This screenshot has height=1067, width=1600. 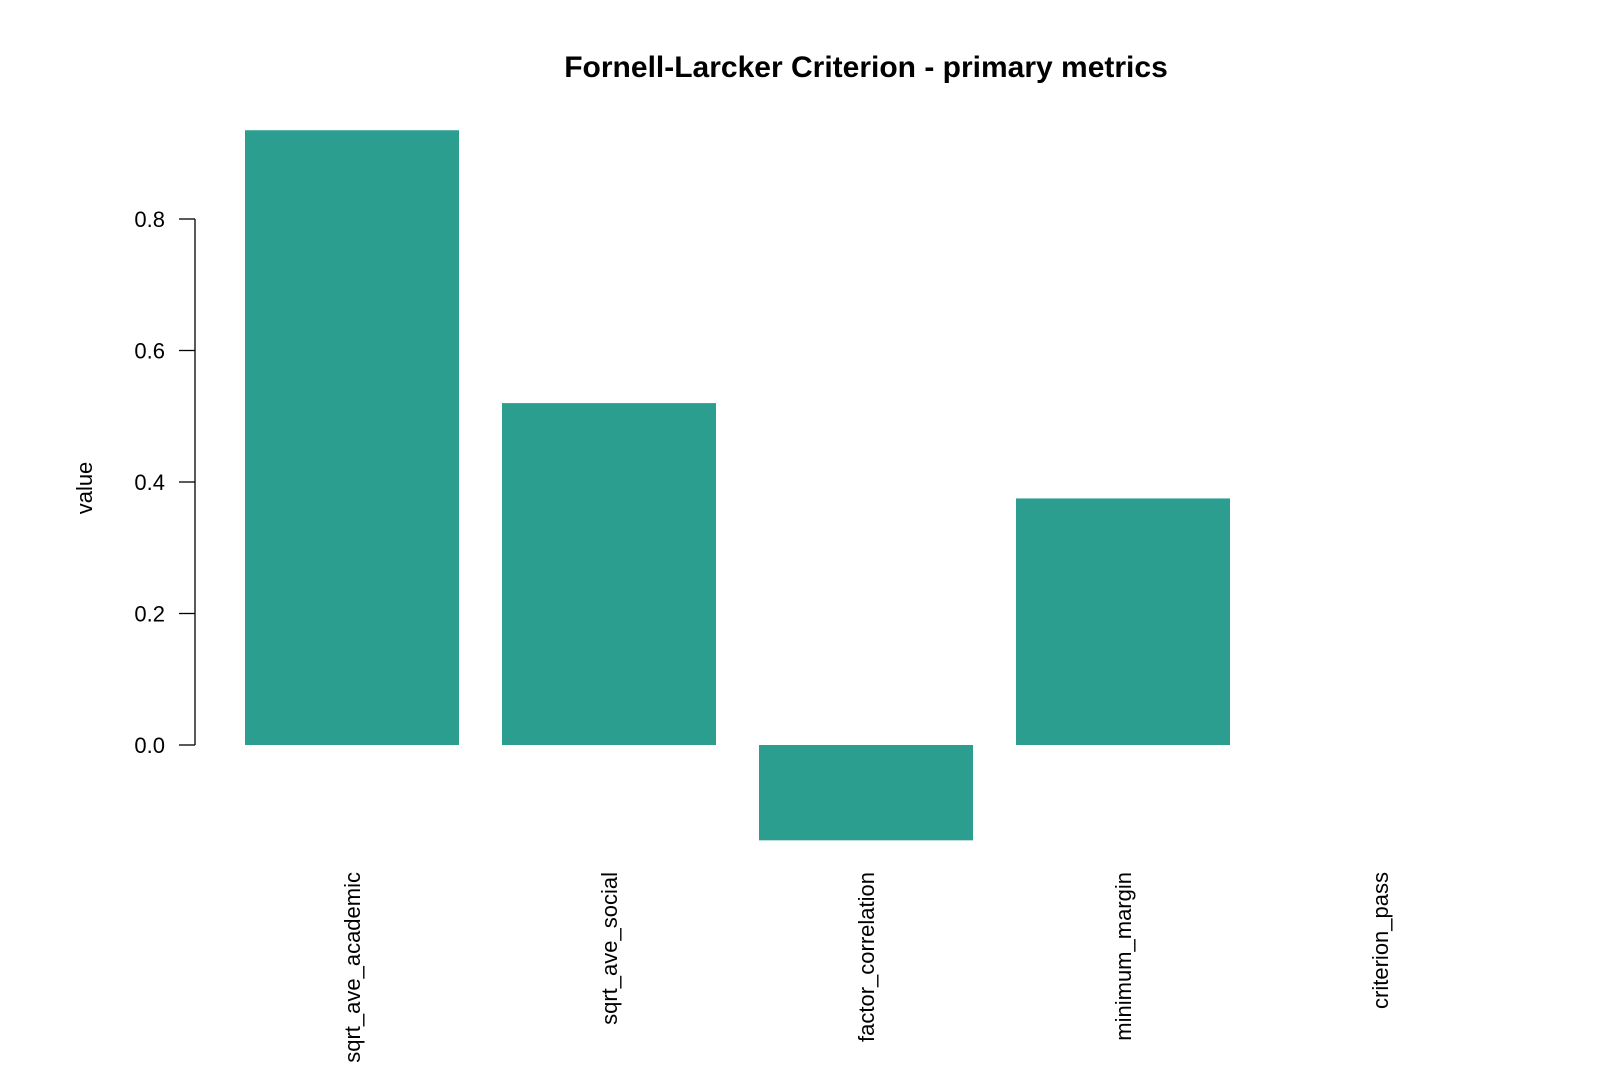 I want to click on y-tick-label: 0.2, so click(x=149, y=614).